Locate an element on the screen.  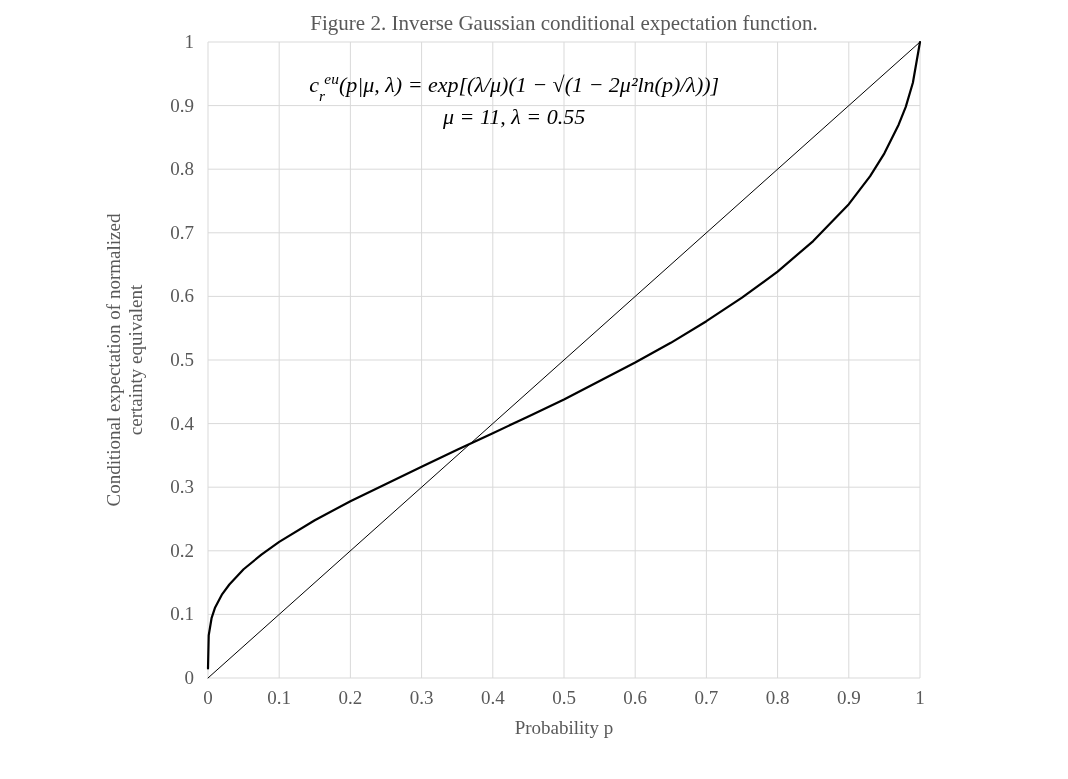
y-tick-label: 0.9 is located at coordinates (182, 105).